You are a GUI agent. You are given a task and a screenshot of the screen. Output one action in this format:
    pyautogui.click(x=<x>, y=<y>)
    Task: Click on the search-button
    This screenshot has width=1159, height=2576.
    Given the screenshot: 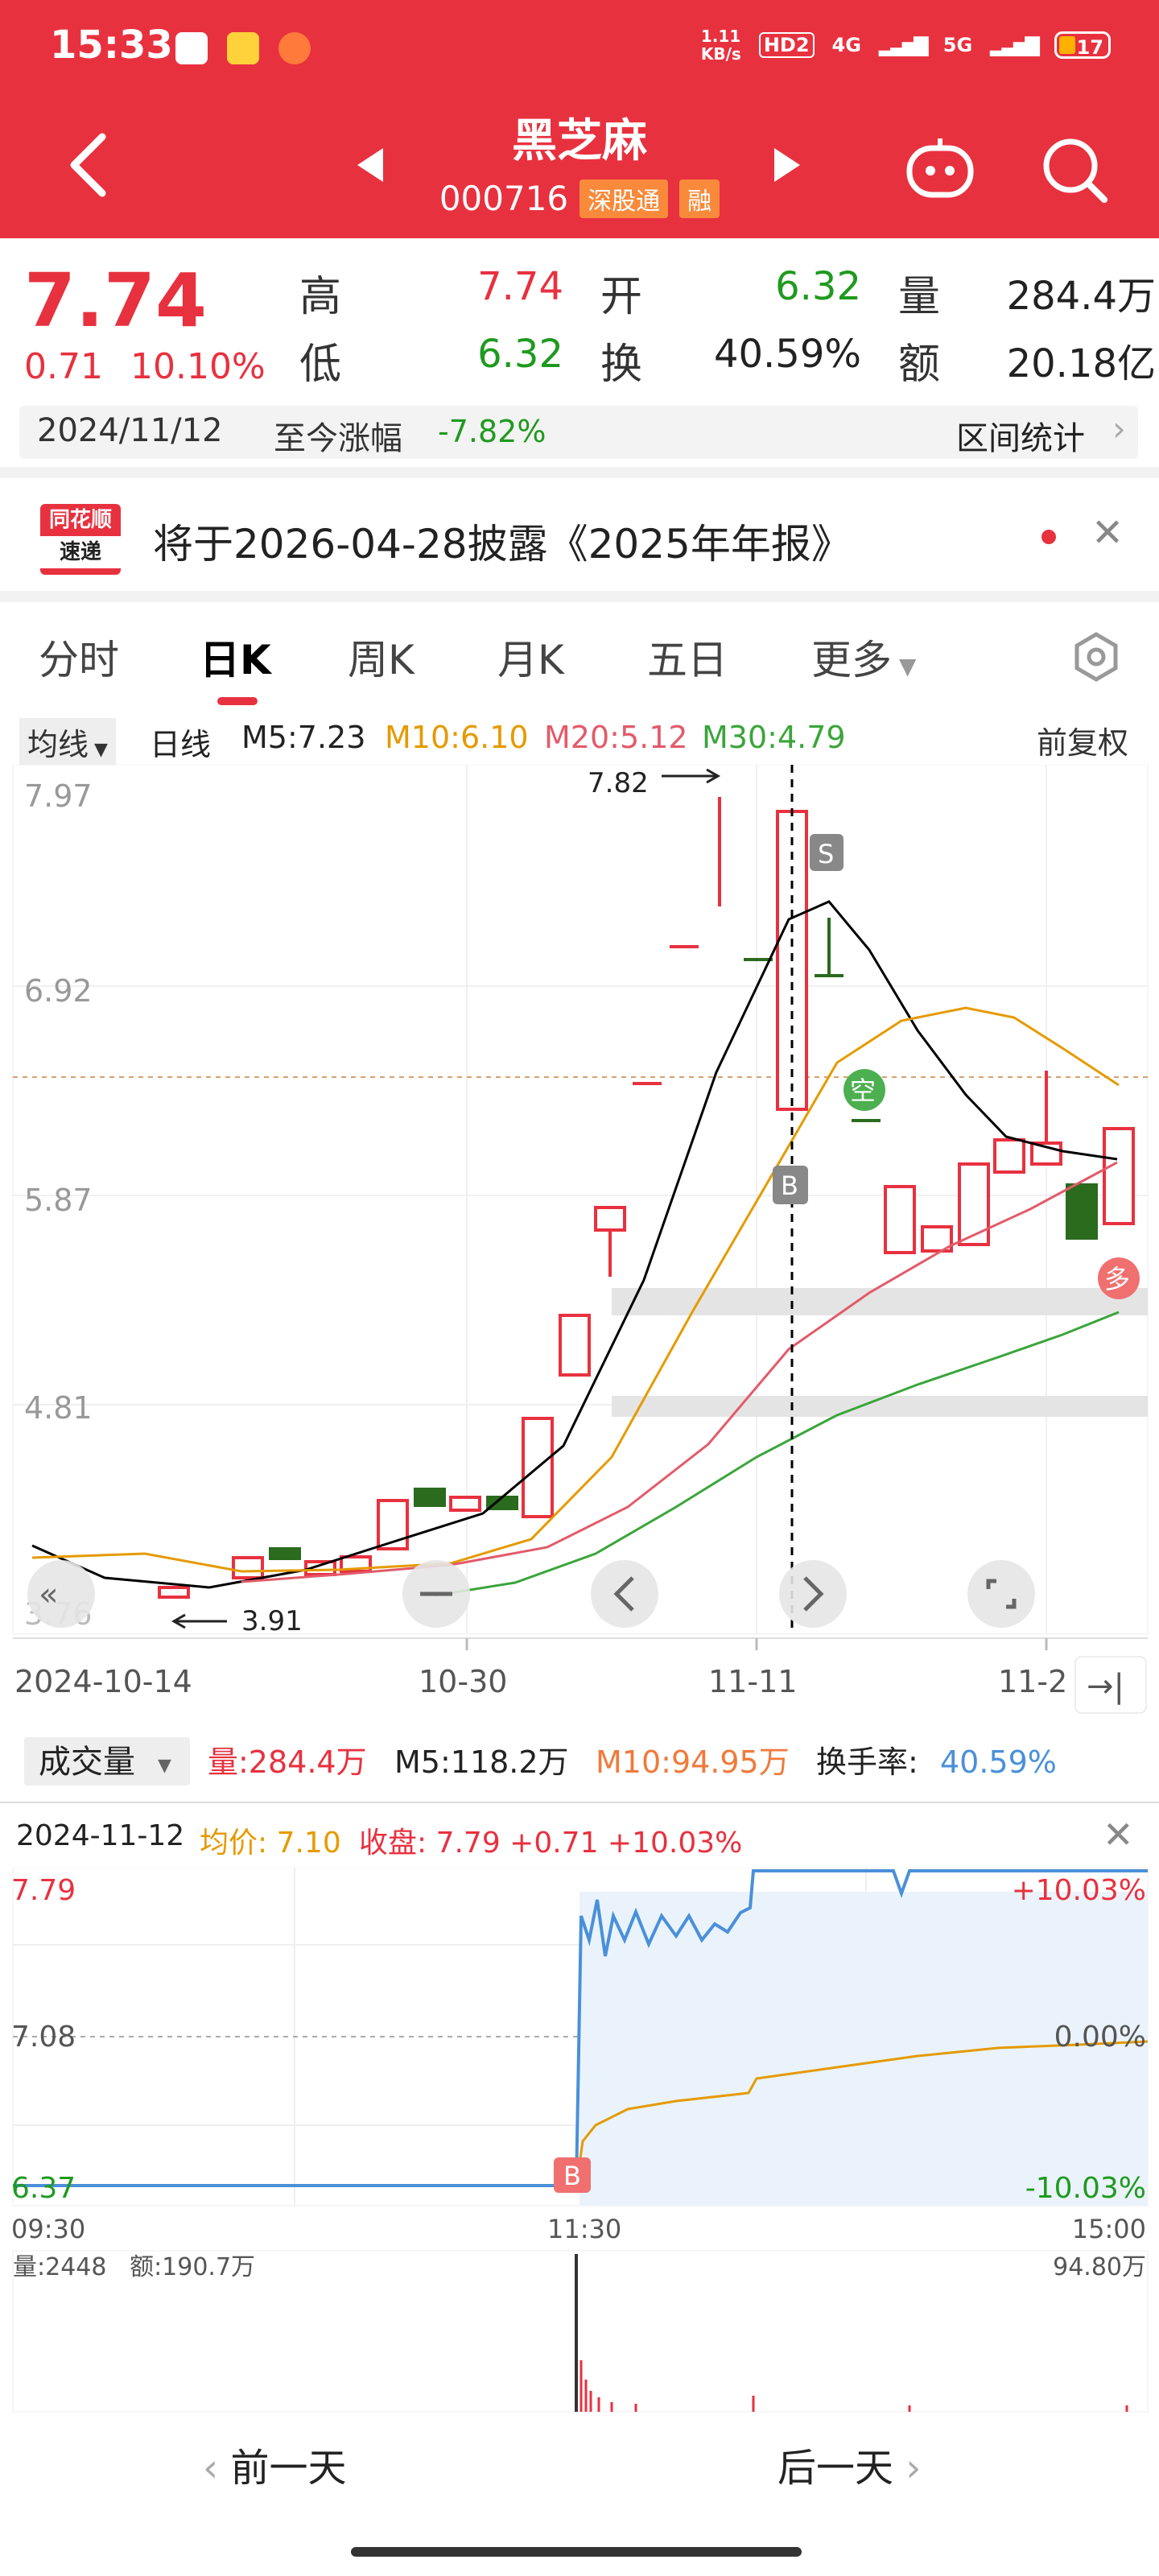 What is the action you would take?
    pyautogui.click(x=1074, y=171)
    